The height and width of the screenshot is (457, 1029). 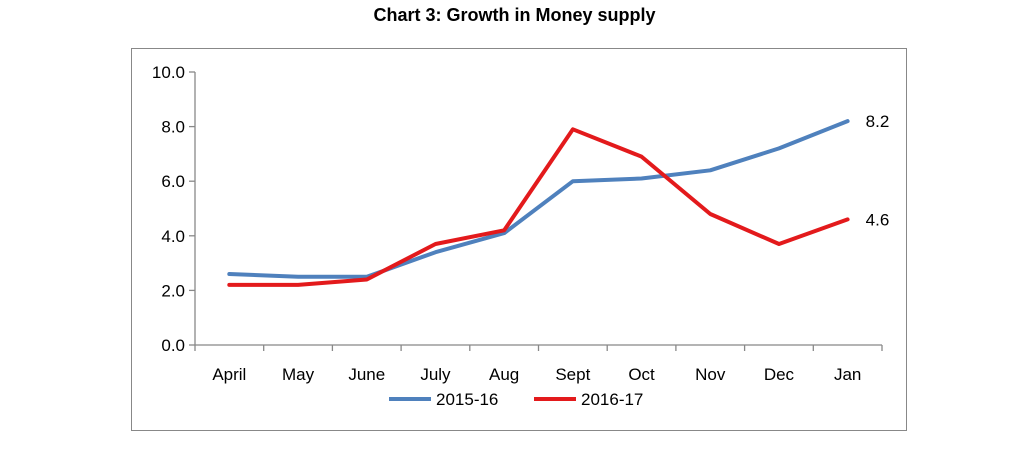 What do you see at coordinates (878, 121) in the screenshot?
I see `end-label-2015-16: 8.2` at bounding box center [878, 121].